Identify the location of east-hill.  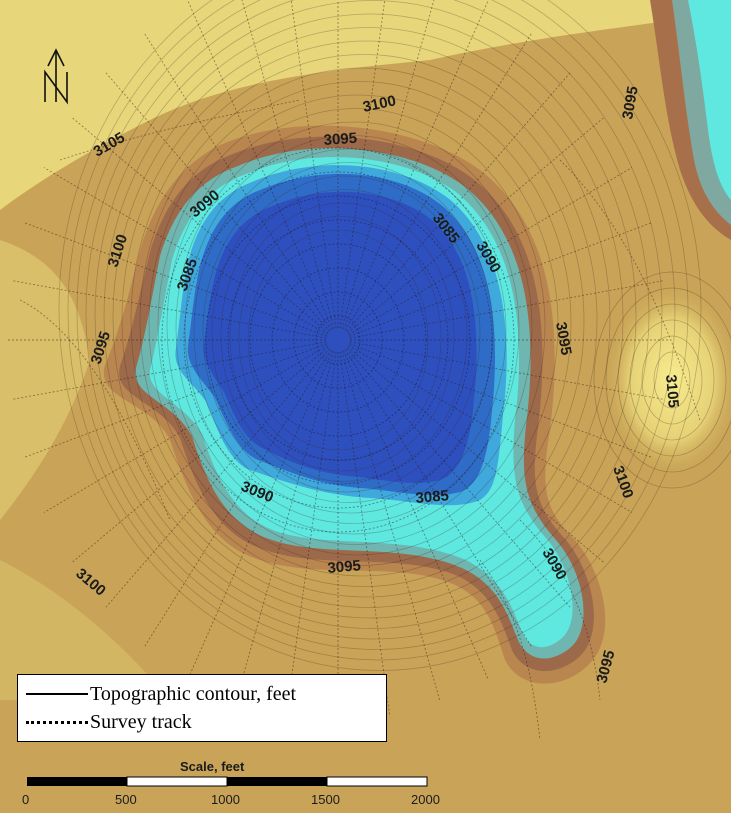
(666, 380).